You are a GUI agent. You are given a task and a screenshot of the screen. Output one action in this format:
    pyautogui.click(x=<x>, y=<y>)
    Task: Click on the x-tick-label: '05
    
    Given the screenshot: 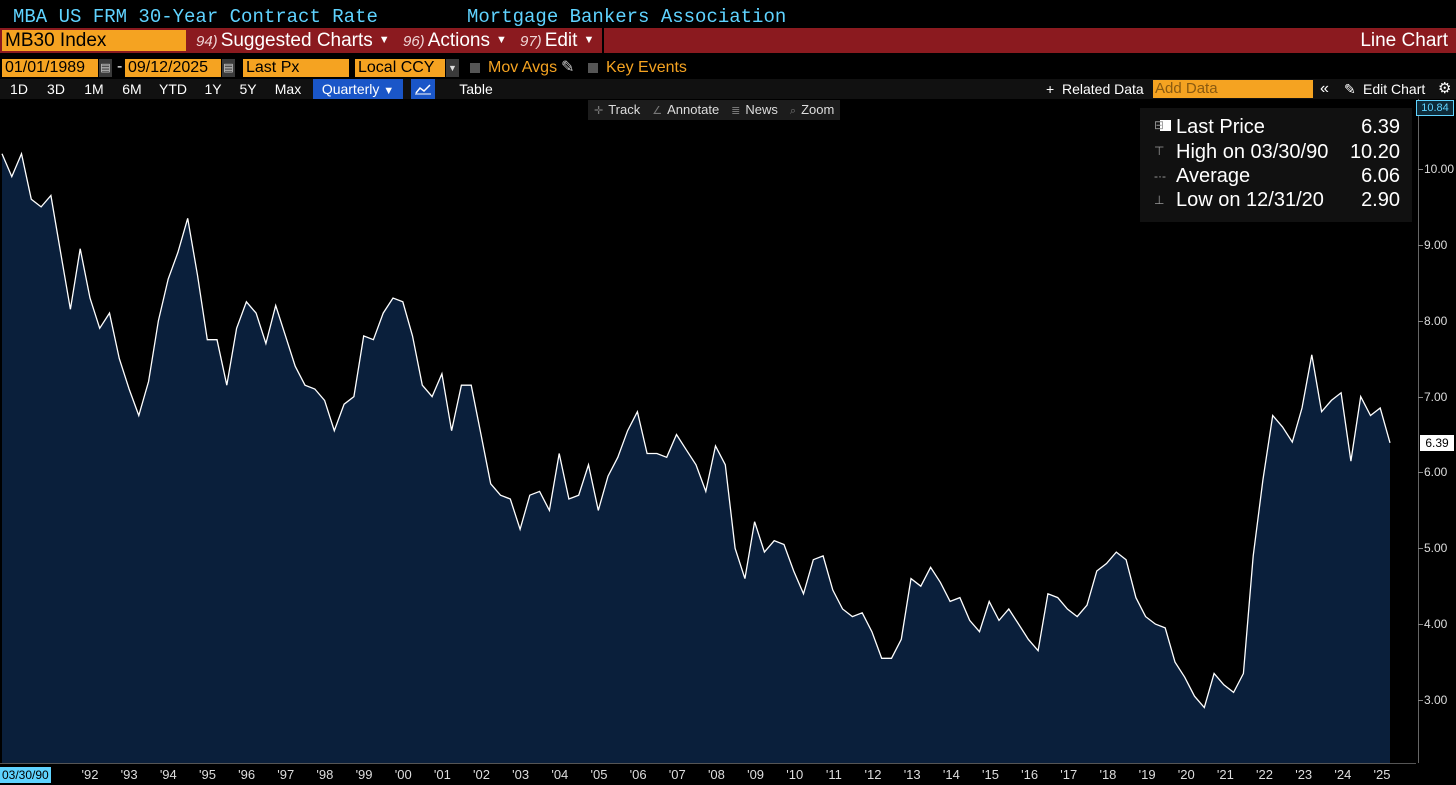 What is the action you would take?
    pyautogui.click(x=599, y=774)
    